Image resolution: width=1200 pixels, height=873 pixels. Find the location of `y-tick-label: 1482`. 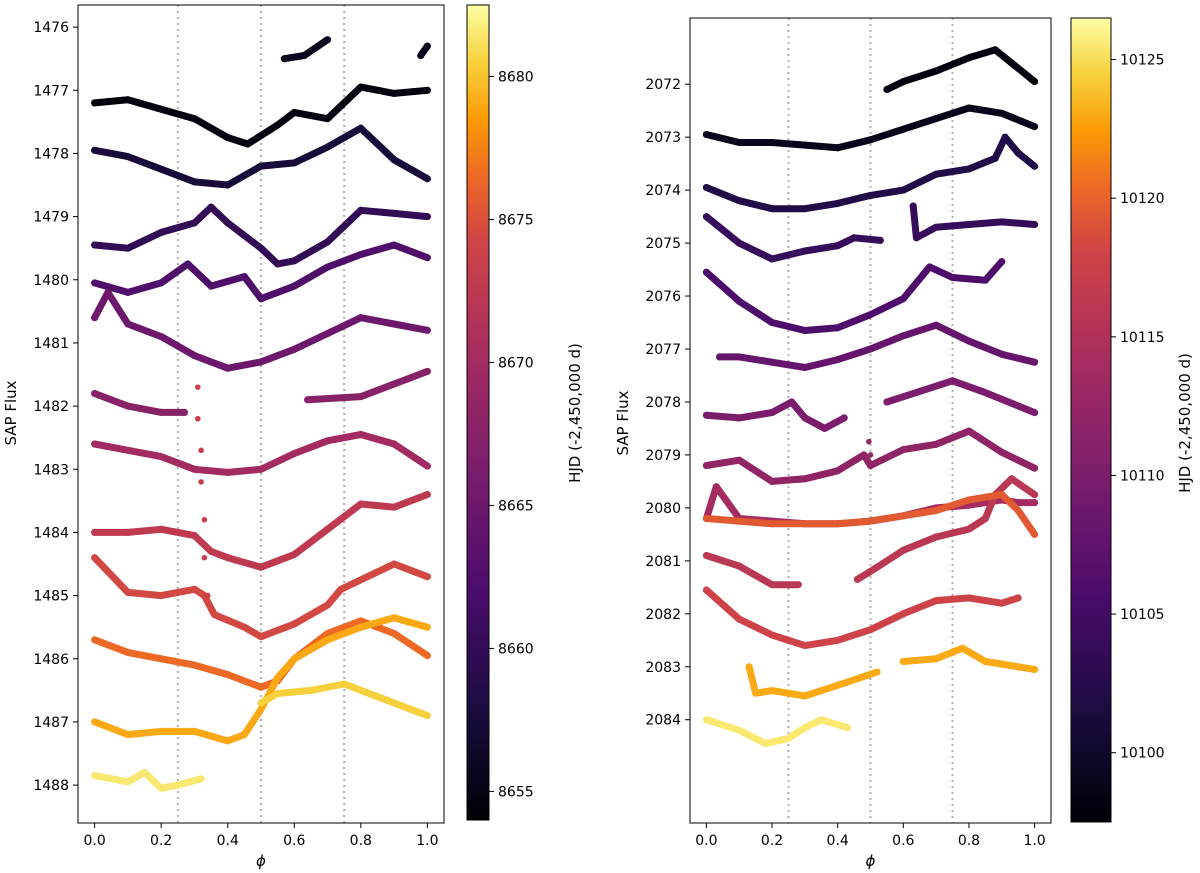

y-tick-label: 1482 is located at coordinates (51, 407).